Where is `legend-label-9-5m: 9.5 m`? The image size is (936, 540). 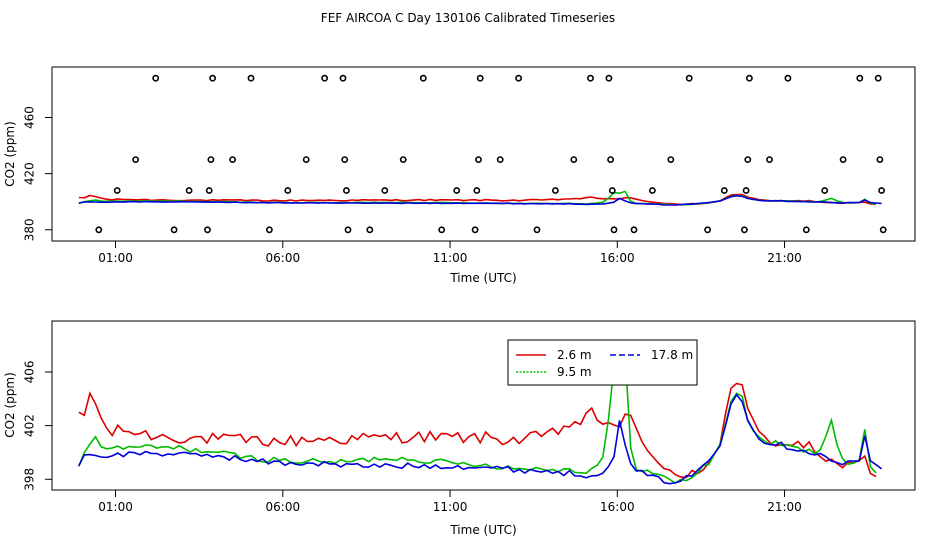 legend-label-9-5m: 9.5 m is located at coordinates (574, 372).